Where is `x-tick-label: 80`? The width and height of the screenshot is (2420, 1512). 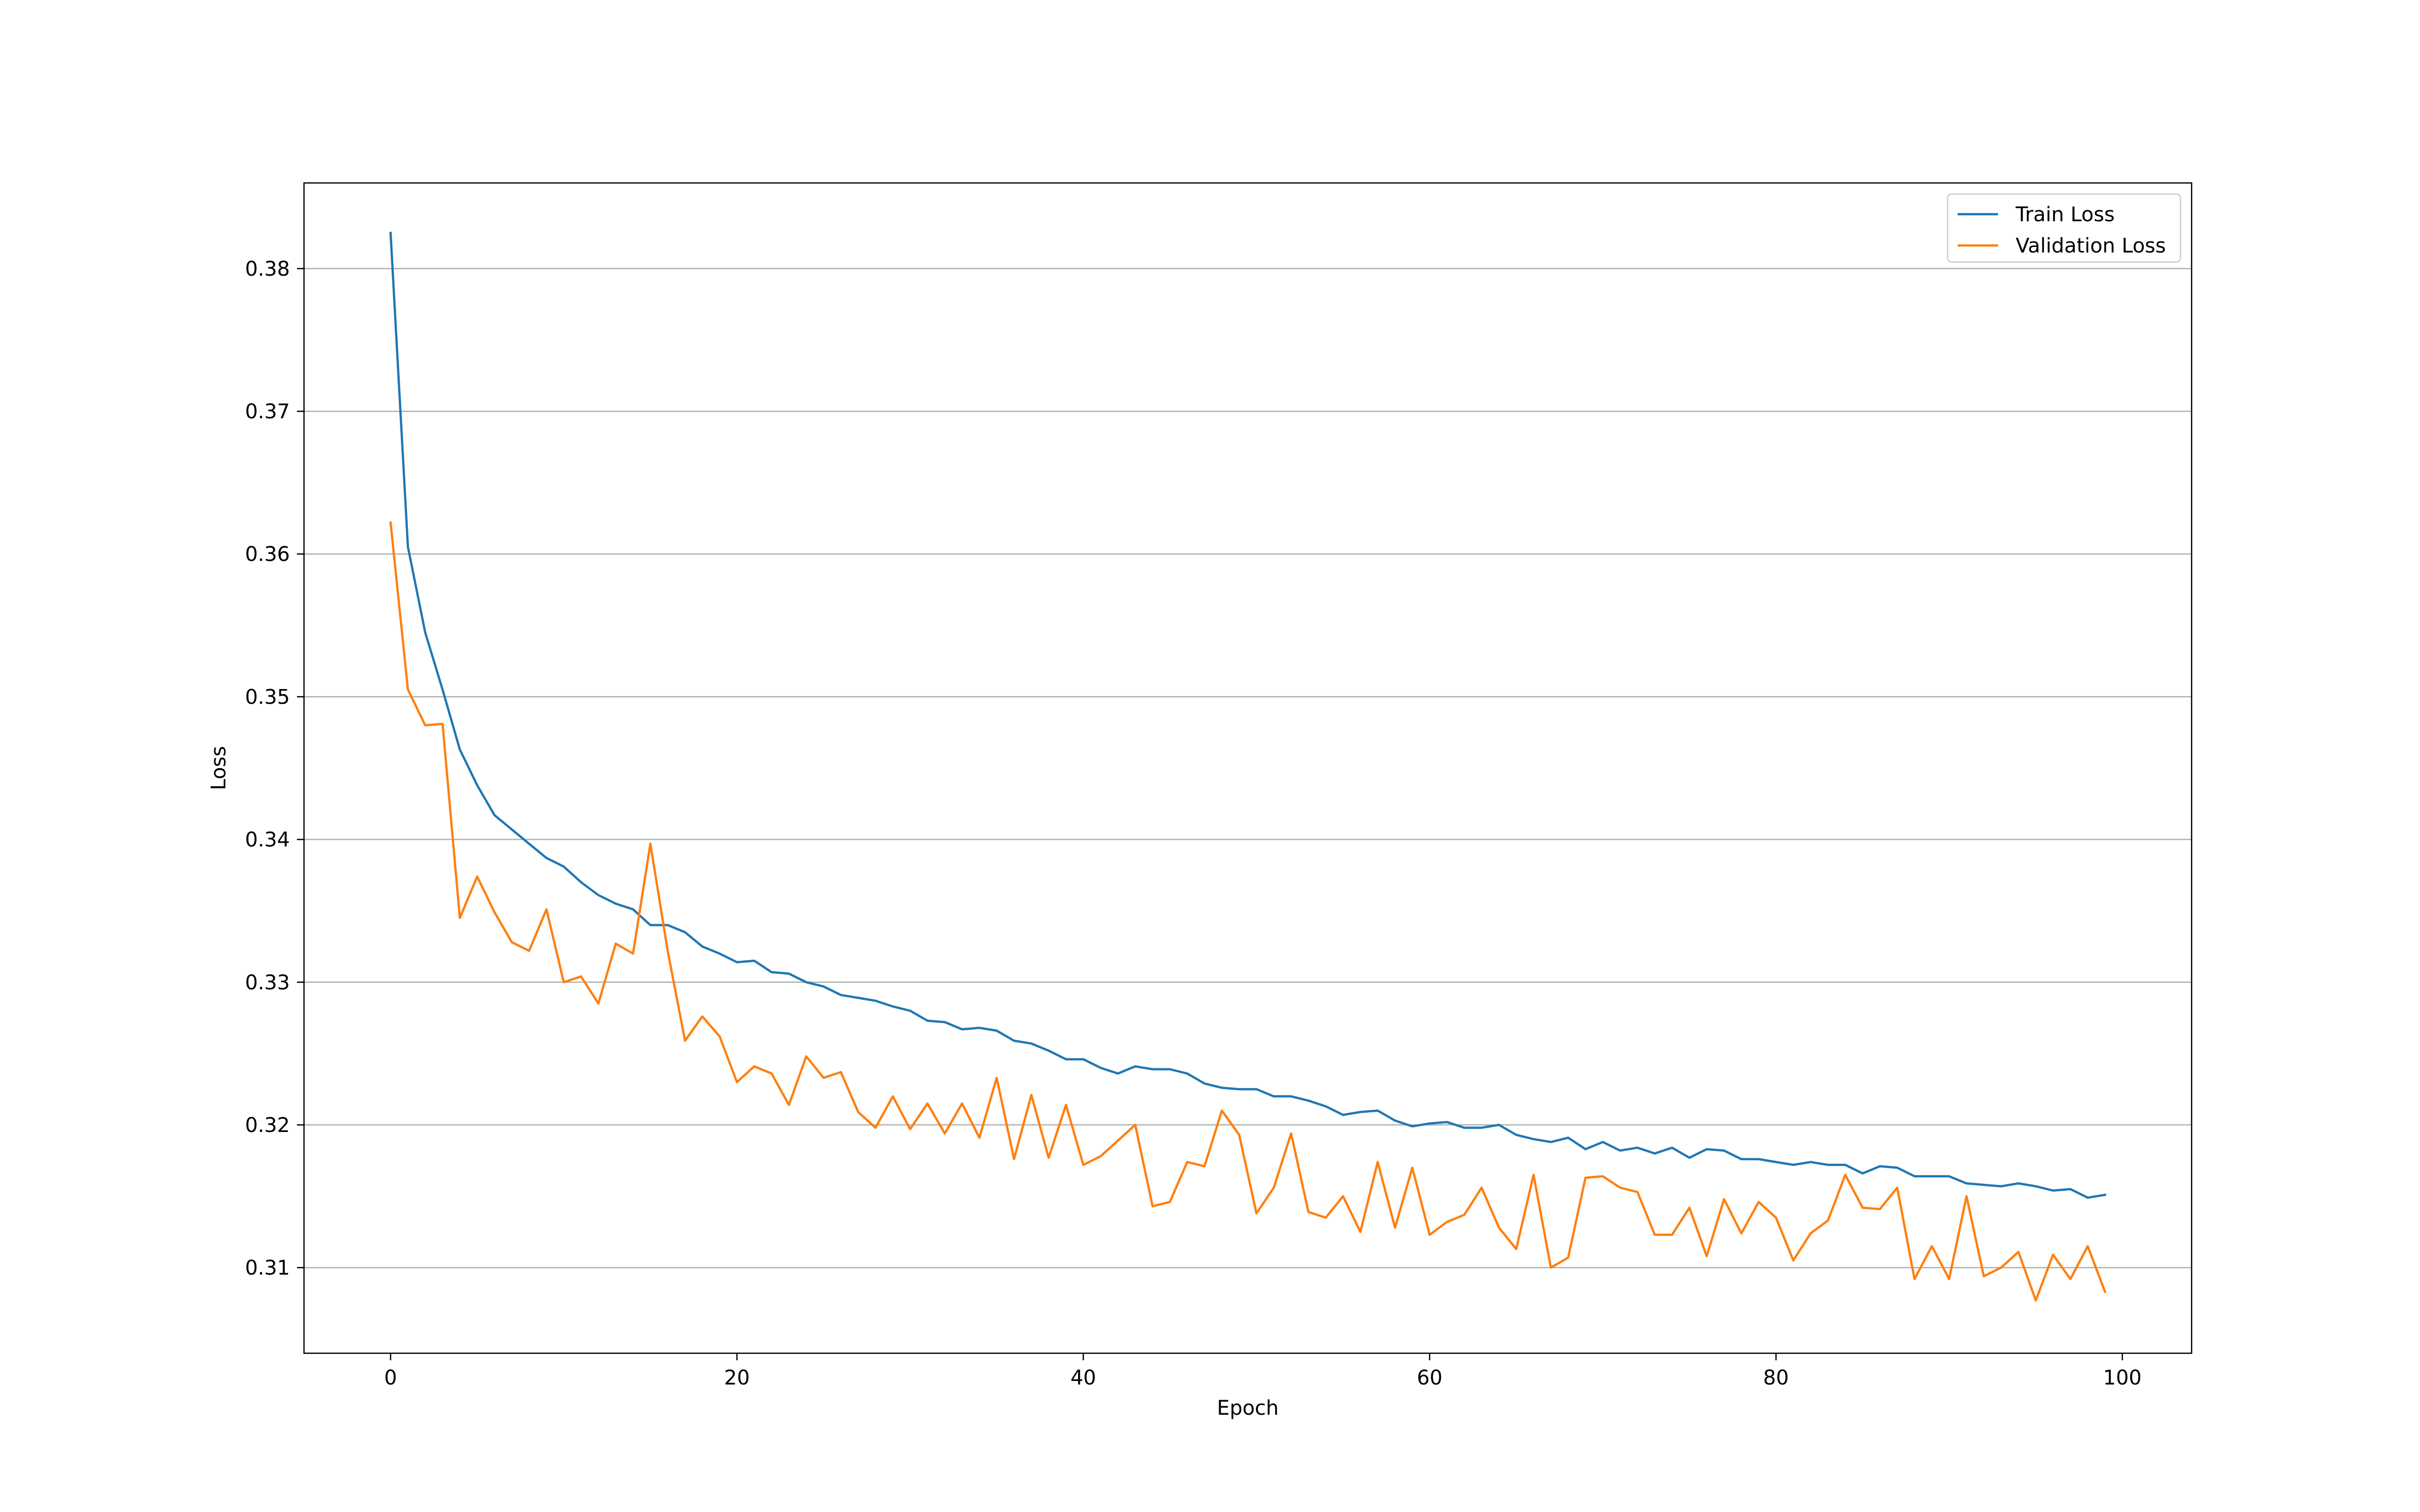
x-tick-label: 80 is located at coordinates (1776, 1378).